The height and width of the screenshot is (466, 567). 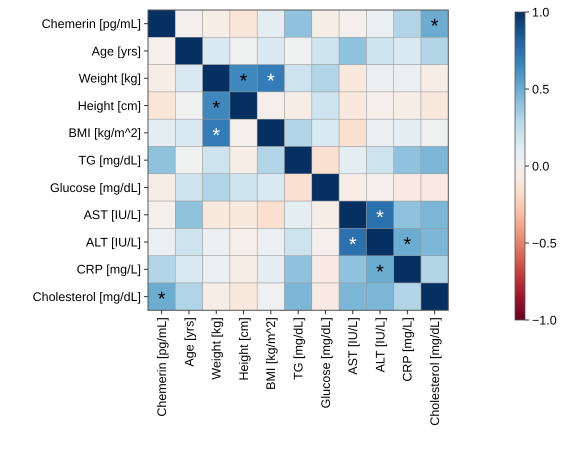 What do you see at coordinates (217, 348) in the screenshot?
I see `x-tick-label: Weight [kg]` at bounding box center [217, 348].